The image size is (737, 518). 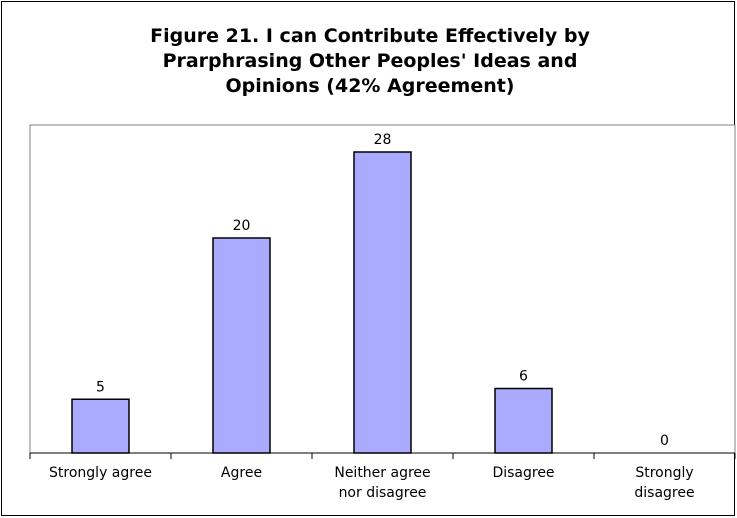 What do you see at coordinates (523, 473) in the screenshot?
I see `x-tick-label-3-0: Disagree` at bounding box center [523, 473].